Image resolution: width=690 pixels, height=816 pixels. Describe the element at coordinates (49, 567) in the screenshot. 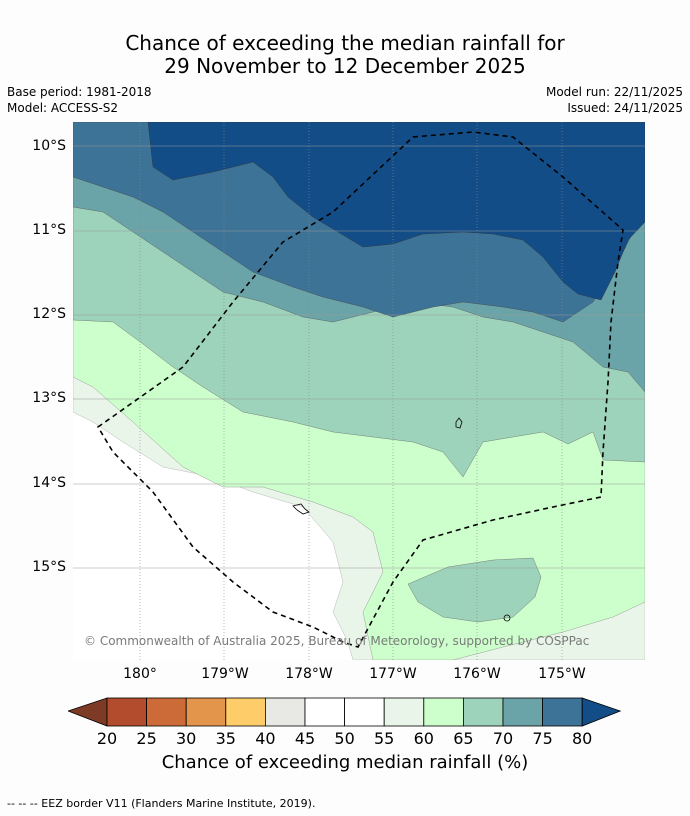

I see `lat-label: 15°S` at that location.